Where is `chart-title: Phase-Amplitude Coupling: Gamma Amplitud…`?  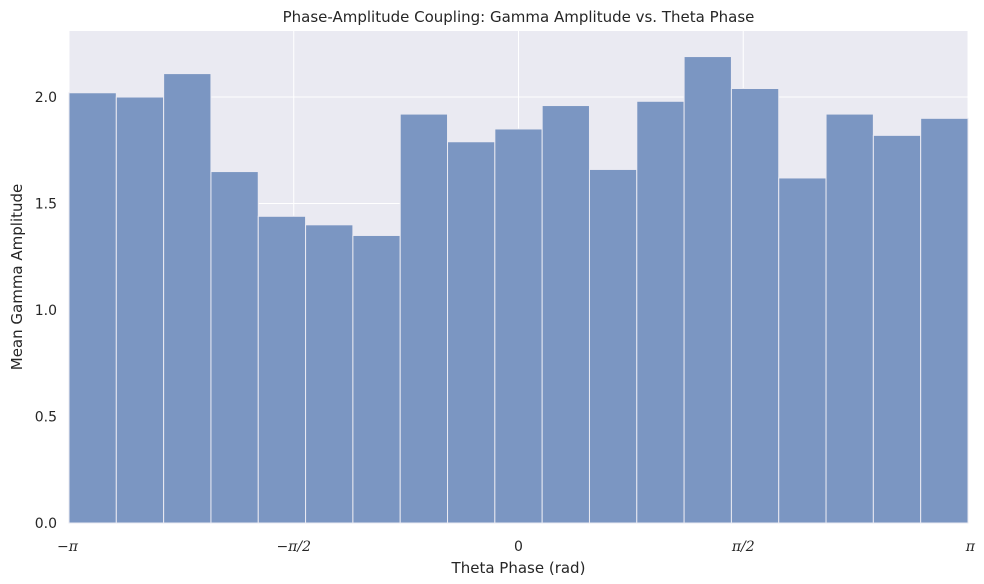 chart-title: Phase-Amplitude Coupling: Gamma Amplitud… is located at coordinates (519, 17).